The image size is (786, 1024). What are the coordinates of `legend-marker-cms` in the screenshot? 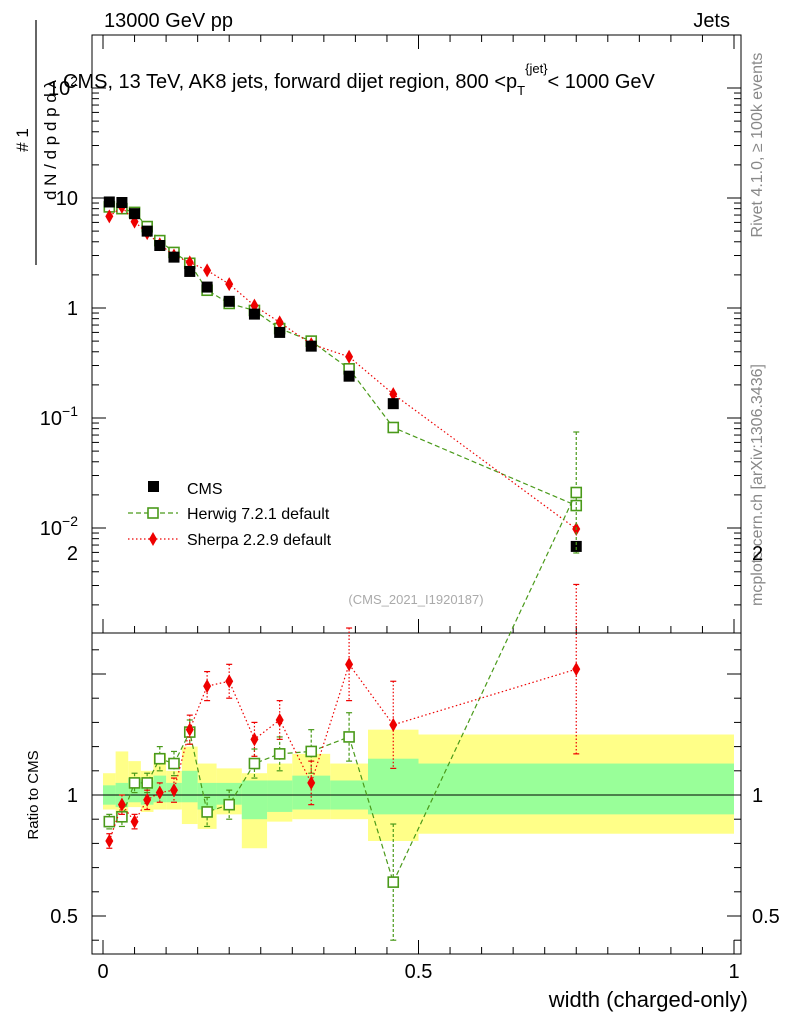 It's located at (153, 486).